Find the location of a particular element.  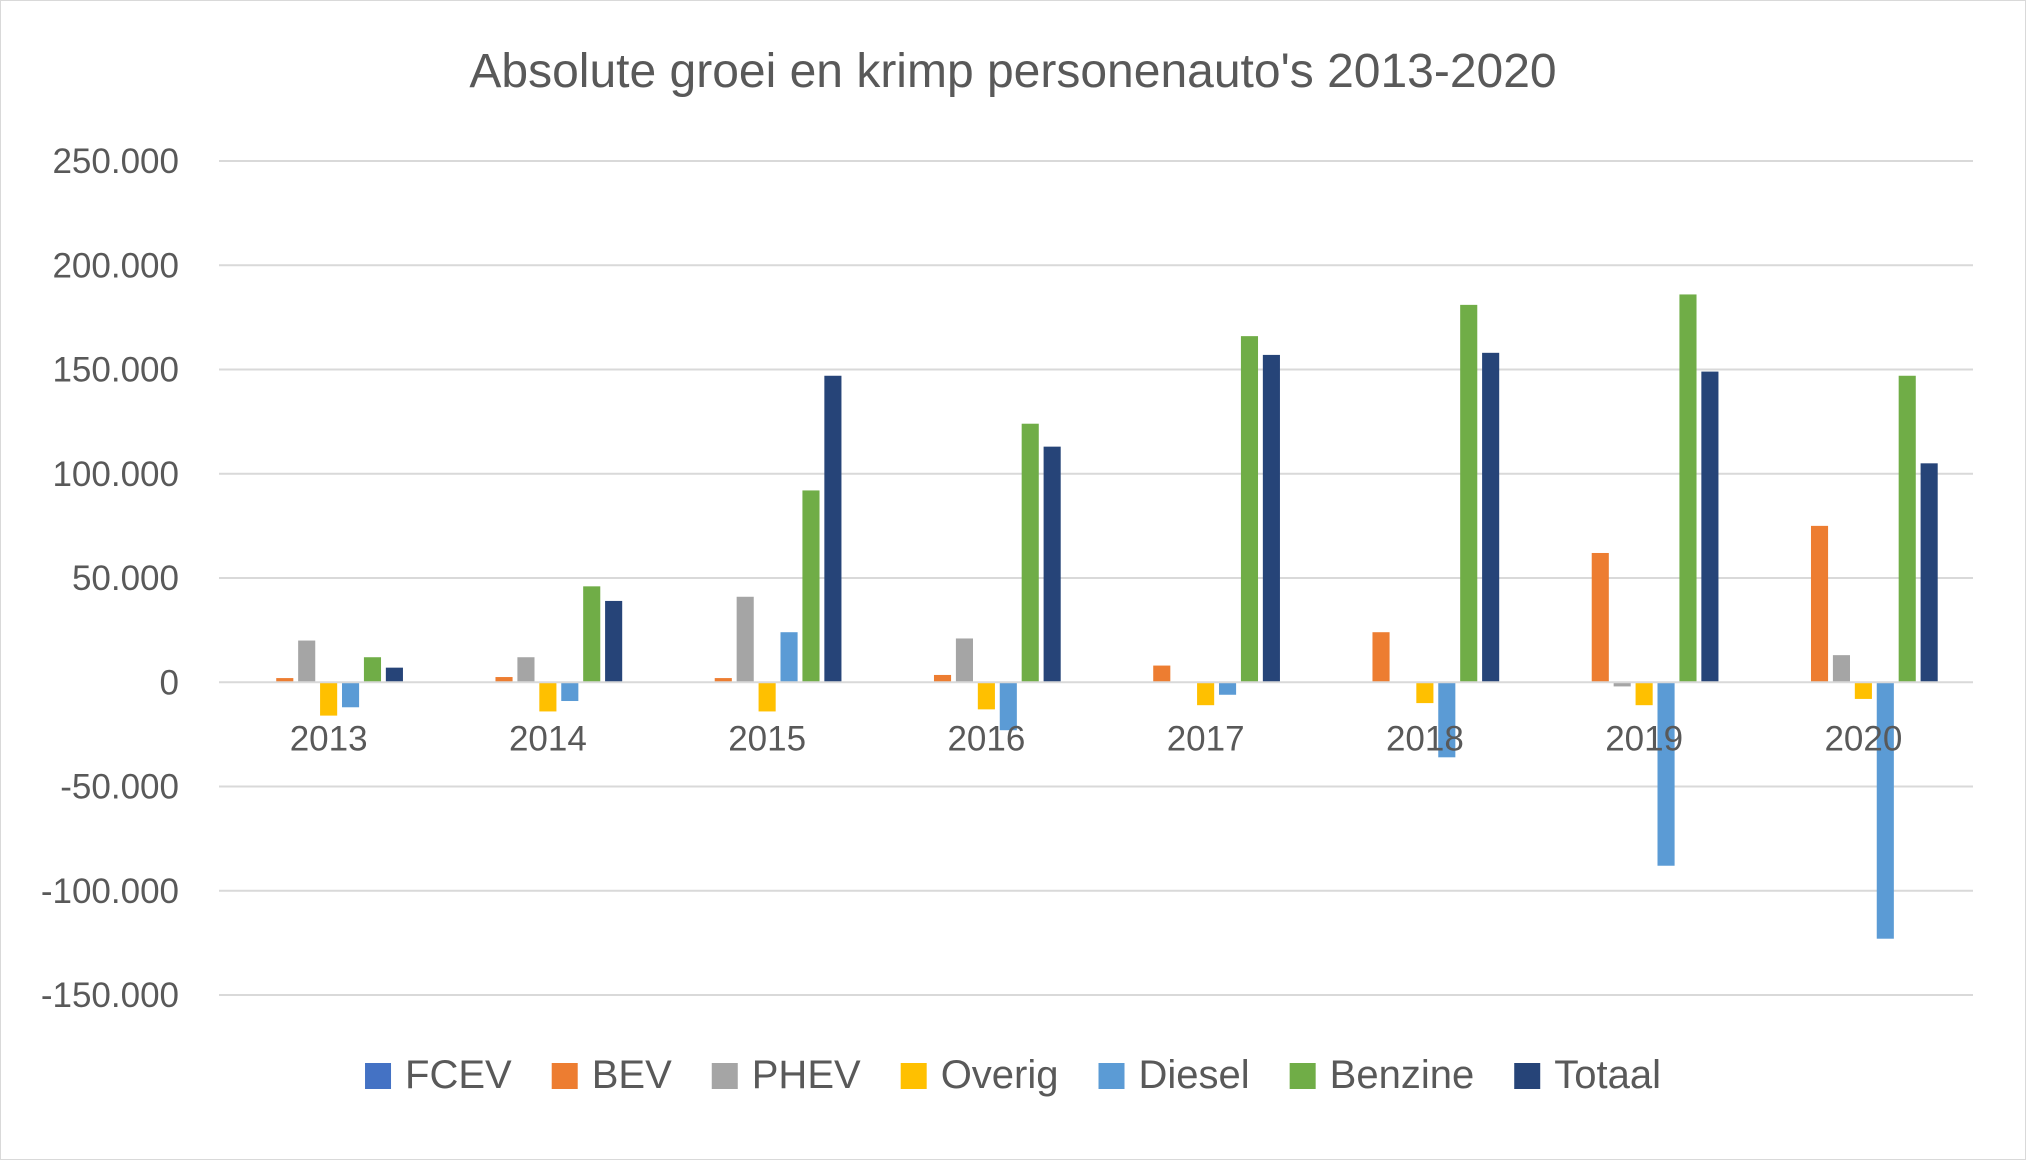

bar-diesel-2017 is located at coordinates (1227, 688).